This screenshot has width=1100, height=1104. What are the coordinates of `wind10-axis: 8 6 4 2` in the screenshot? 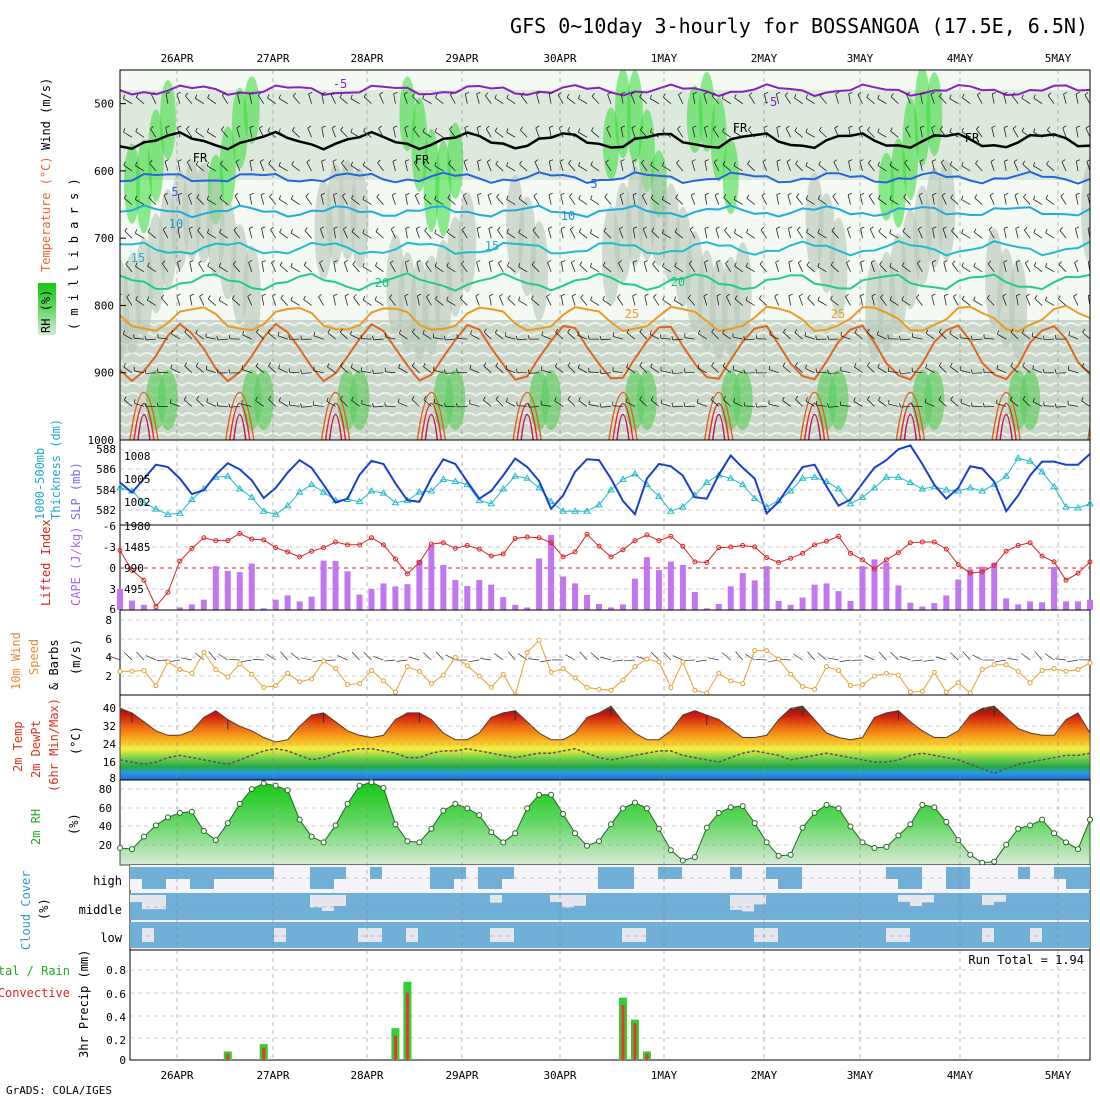 It's located at (108, 648).